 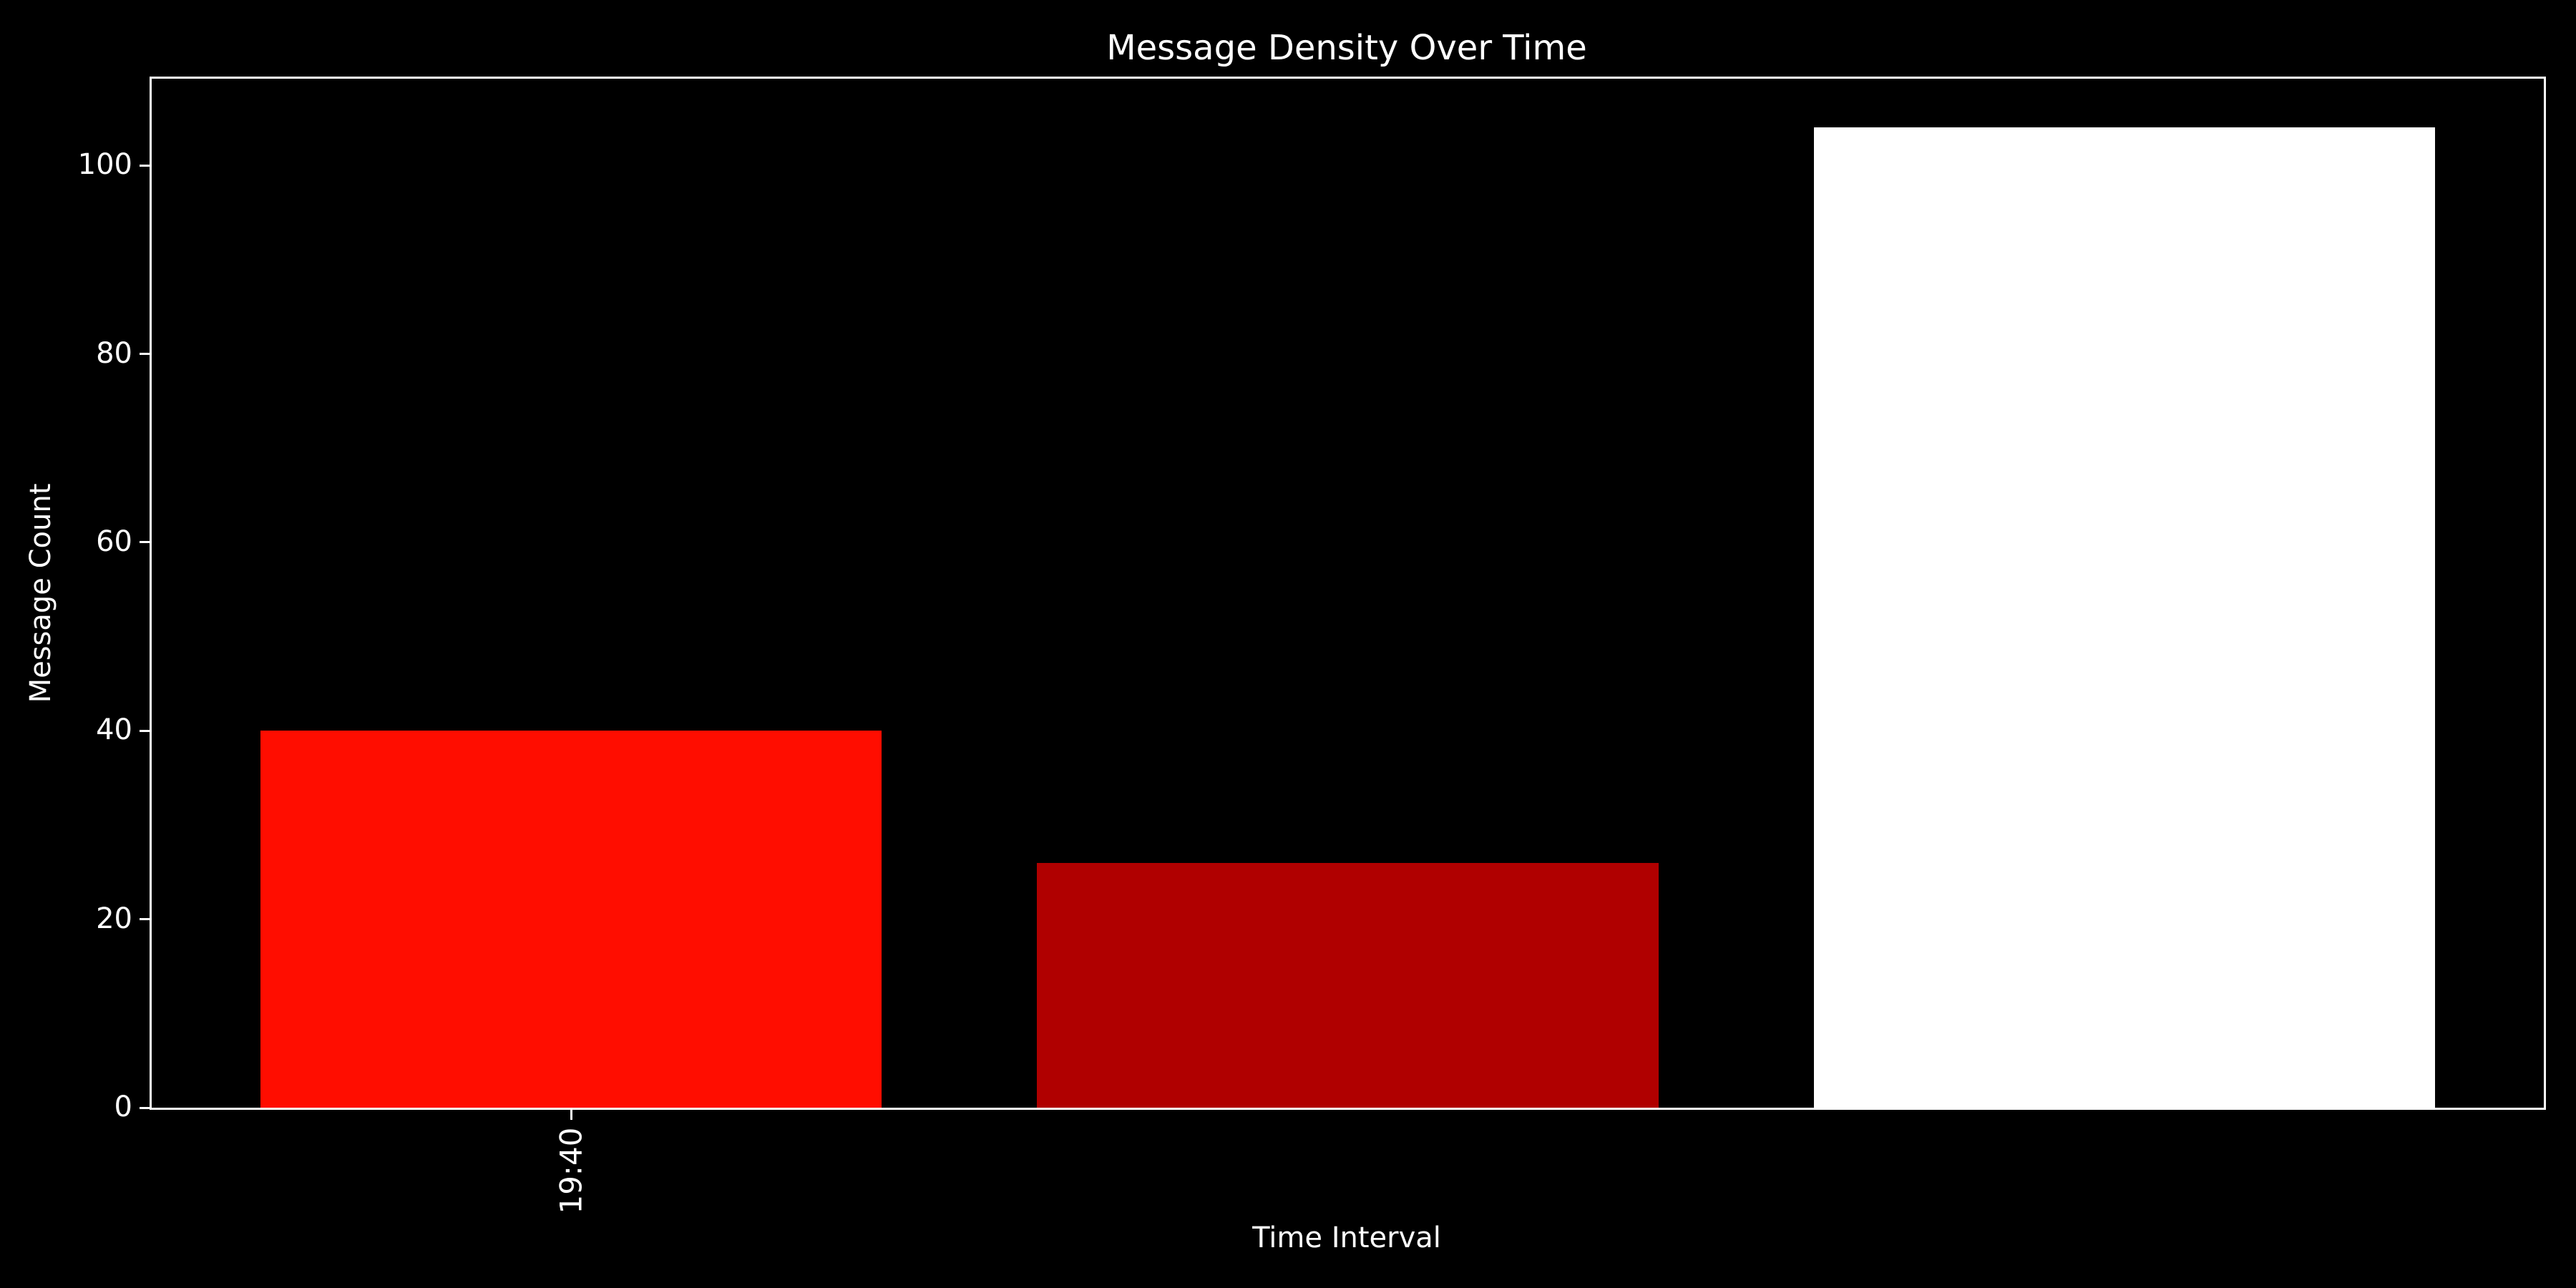 What do you see at coordinates (571, 1170) in the screenshot?
I see `x-tick-label-19:40: 19:40` at bounding box center [571, 1170].